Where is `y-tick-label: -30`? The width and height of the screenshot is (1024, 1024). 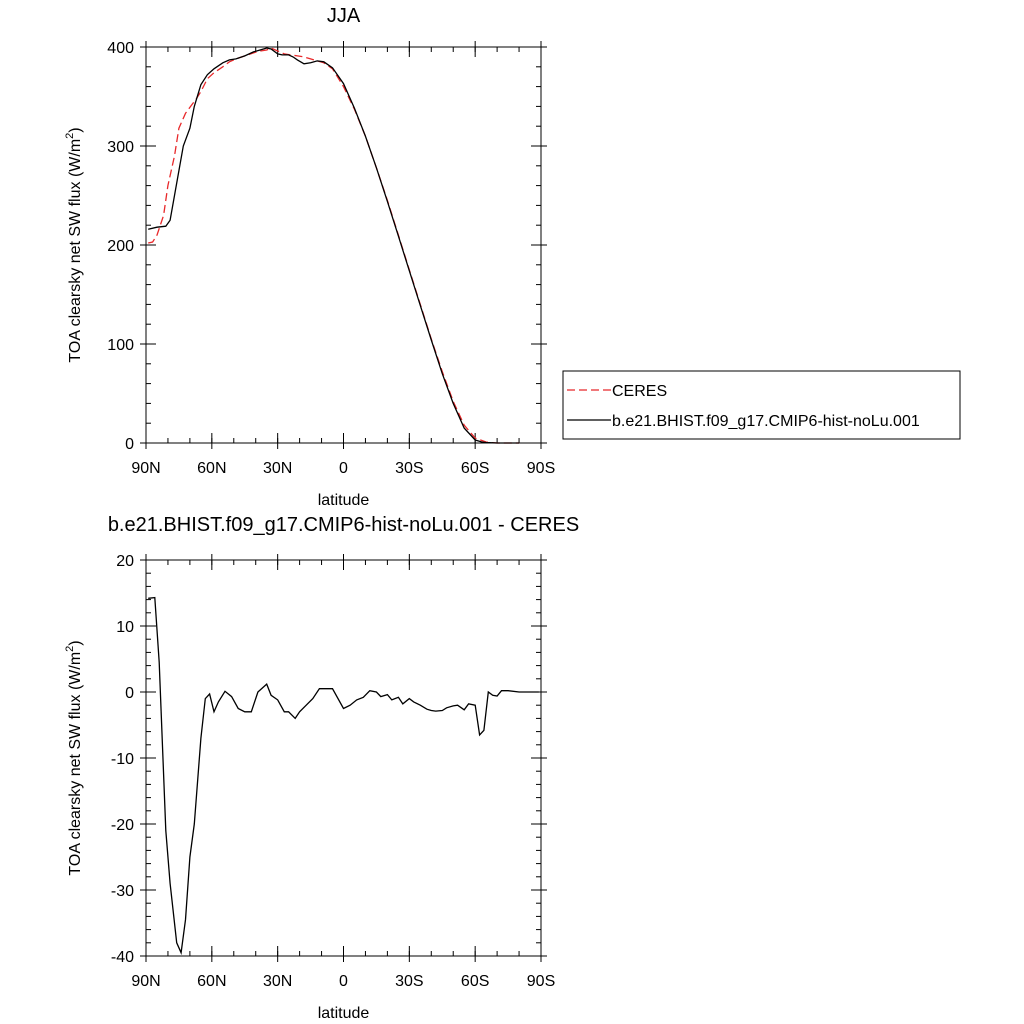
y-tick-label: -30 is located at coordinates (122, 891).